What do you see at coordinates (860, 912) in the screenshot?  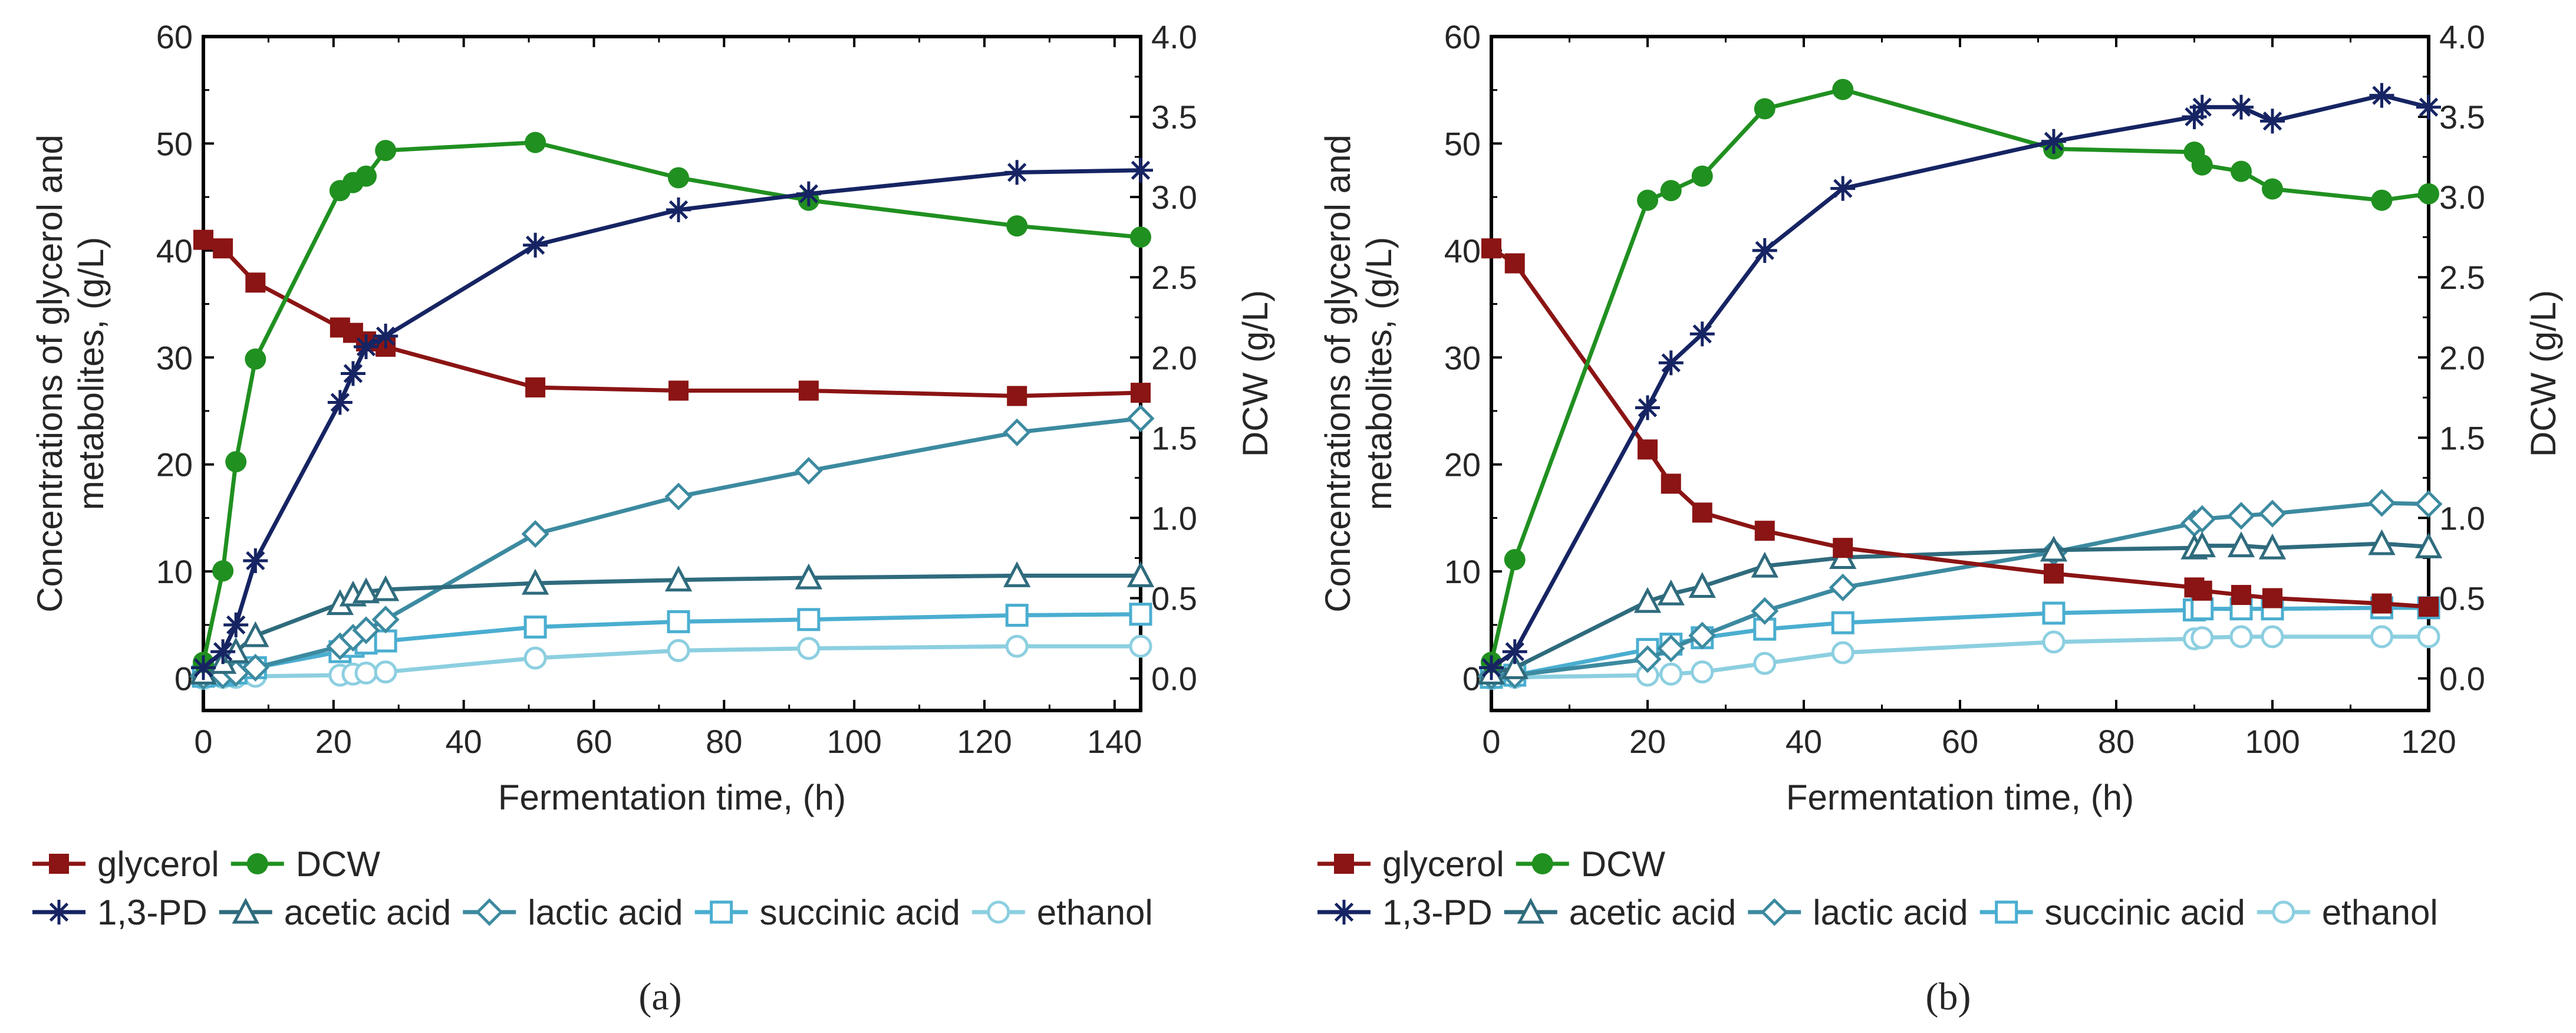 I see `panel-a-legend-label: succinic acid` at bounding box center [860, 912].